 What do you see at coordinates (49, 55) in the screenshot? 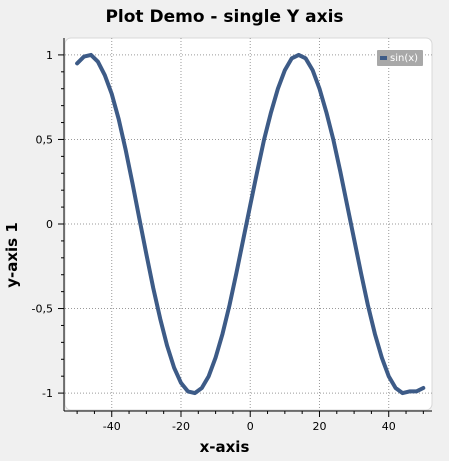
I see `y-tick-label-4: 1` at bounding box center [49, 55].